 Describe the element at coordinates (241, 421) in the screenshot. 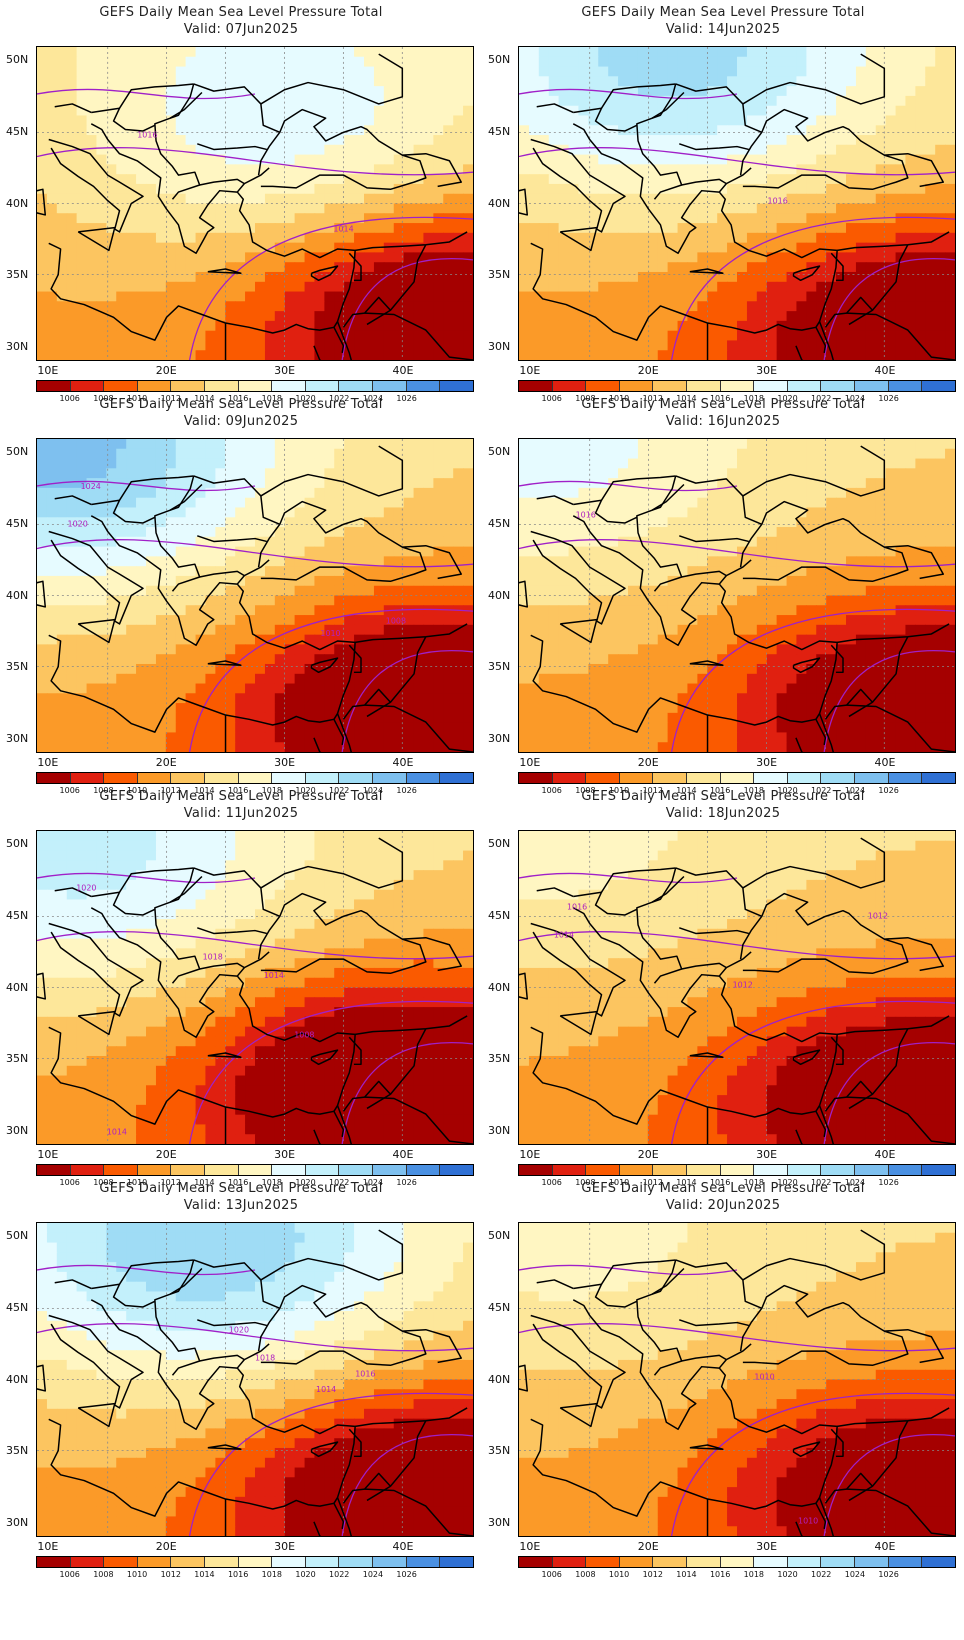

I see `panel-valid-date: Valid: 09Jun2025` at that location.